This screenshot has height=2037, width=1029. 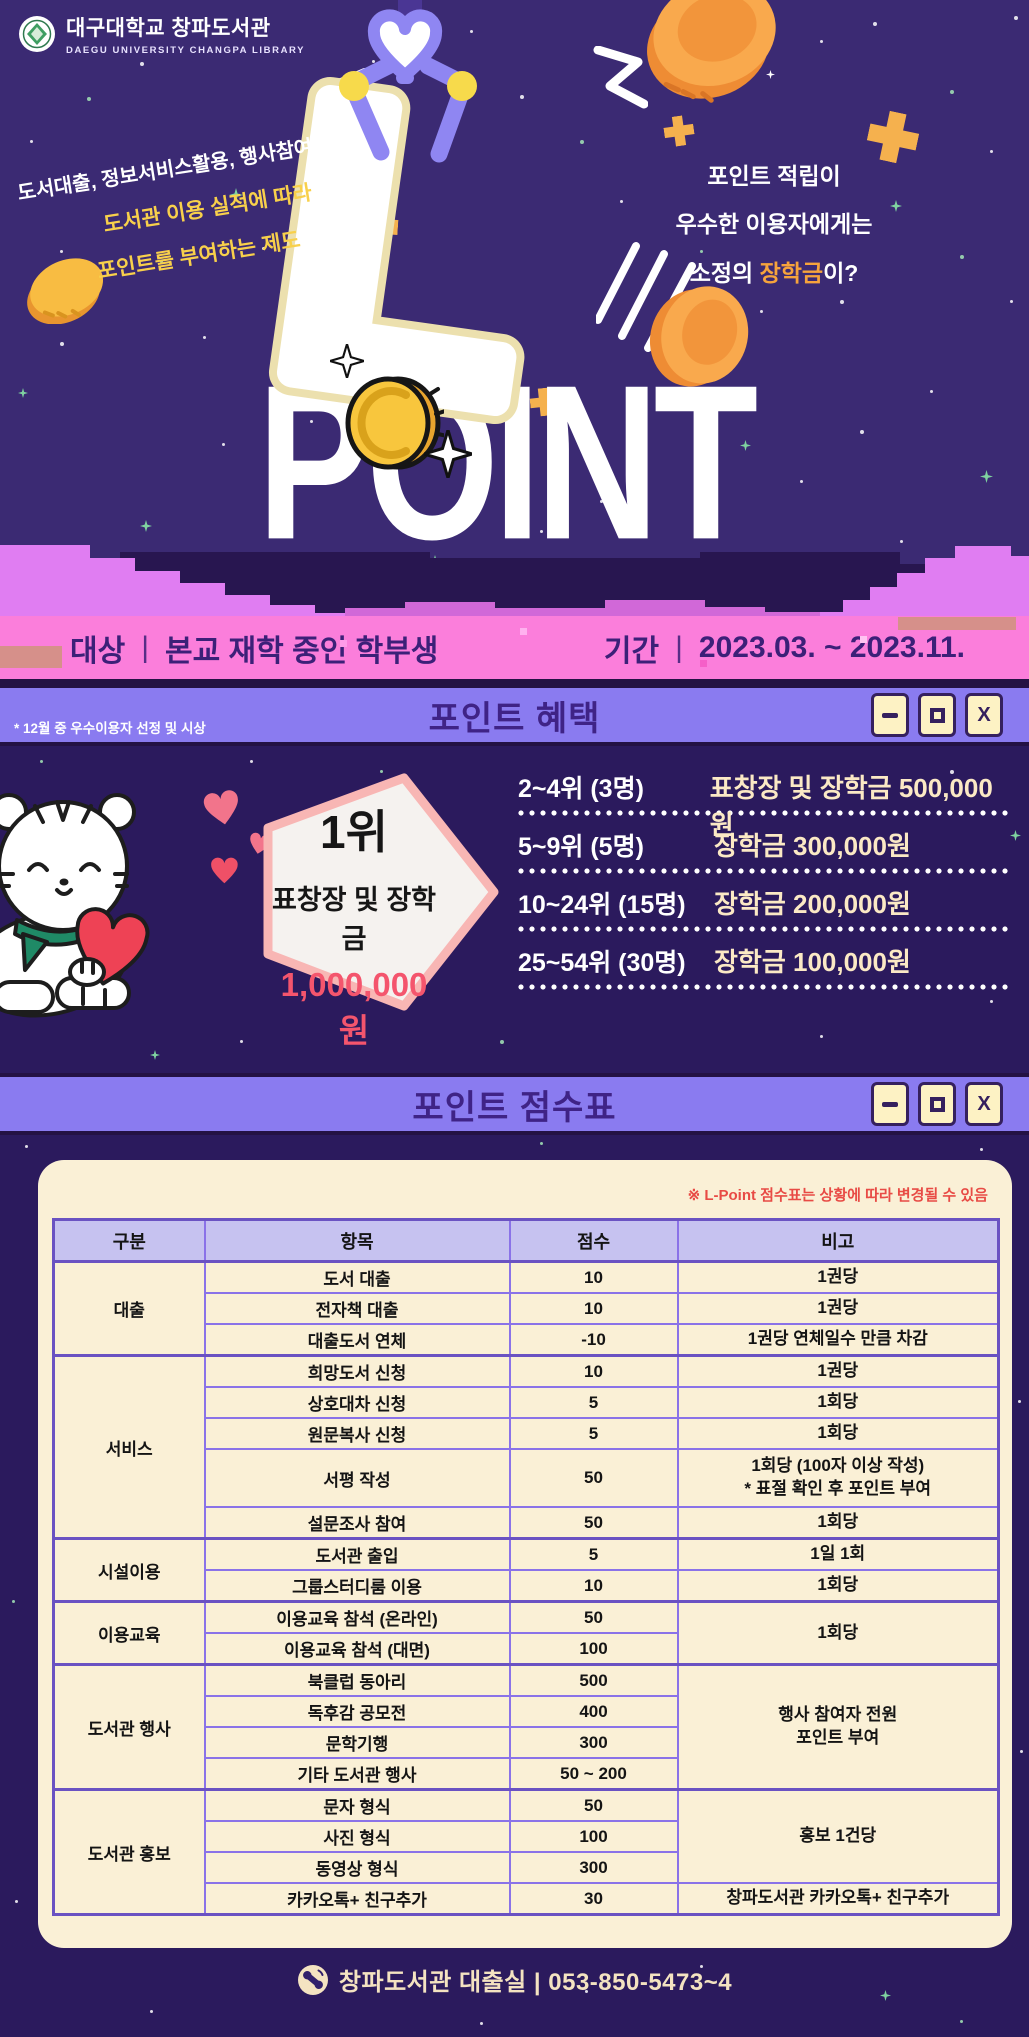 I want to click on ranking-row: 5~9위 (5명) 장학금 300,000원, so click(x=764, y=843).